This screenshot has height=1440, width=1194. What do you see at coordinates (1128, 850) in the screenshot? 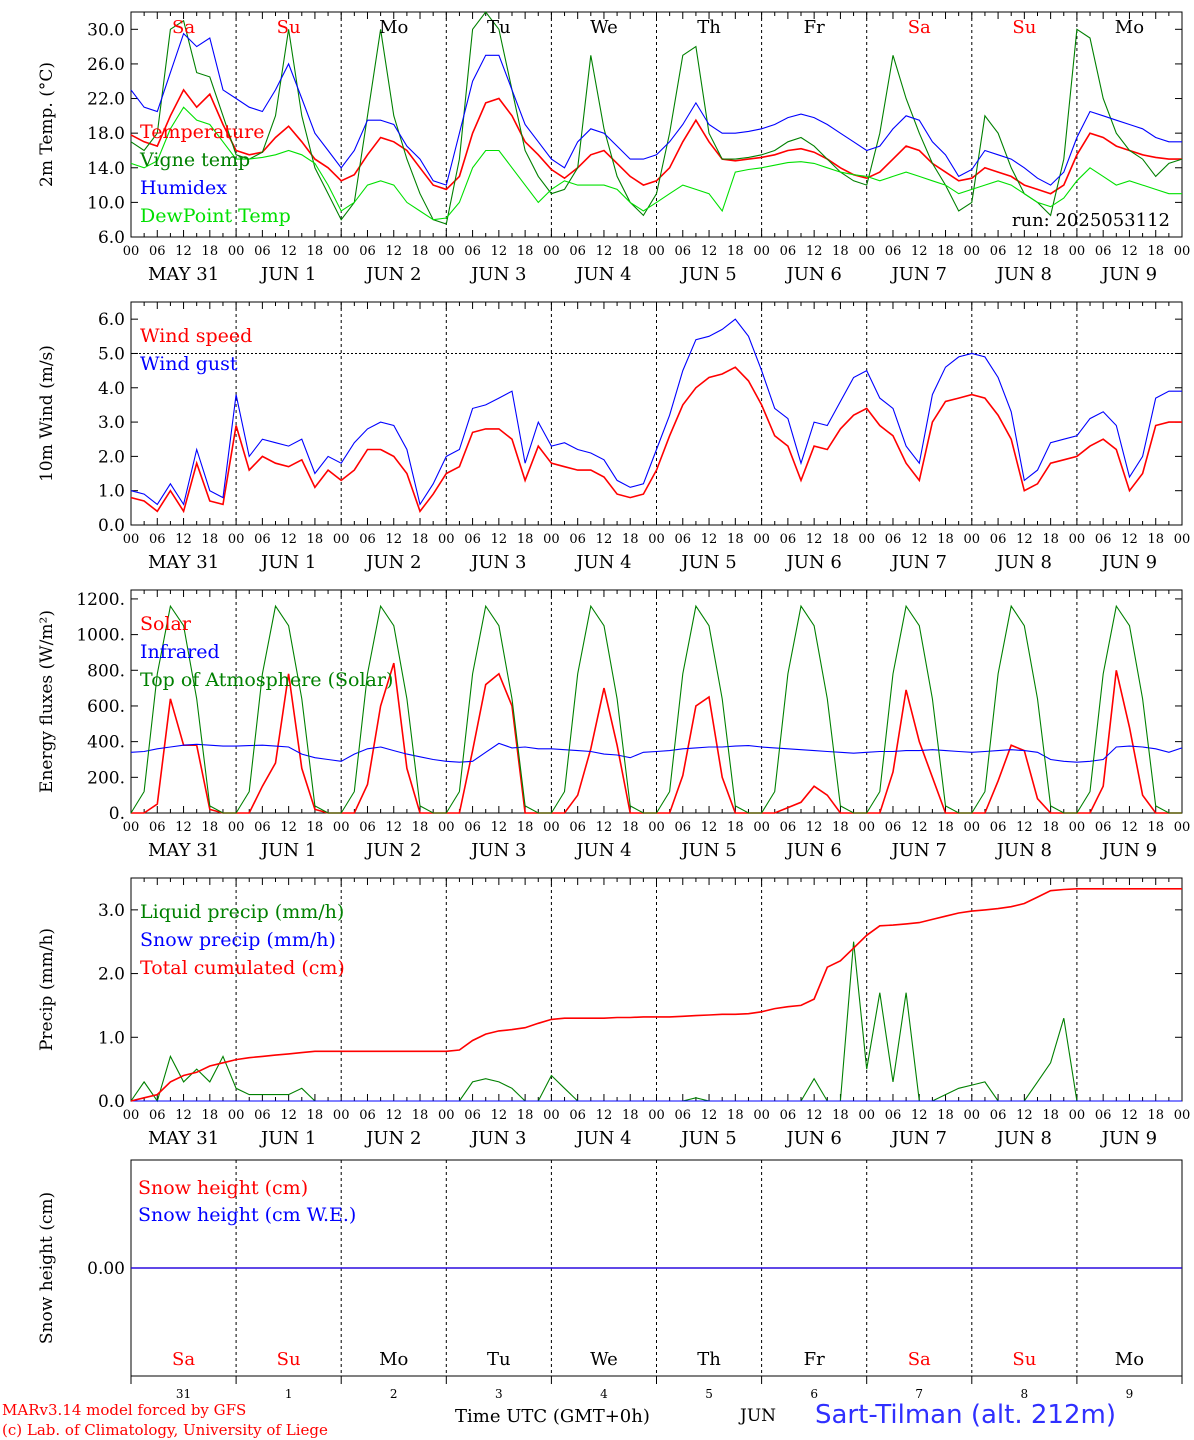
I see `date-label: JUN 9` at bounding box center [1128, 850].